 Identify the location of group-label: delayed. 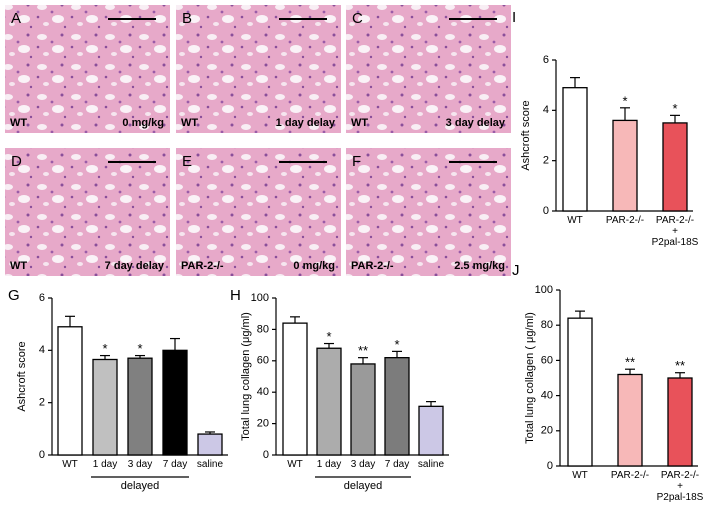
(363, 486).